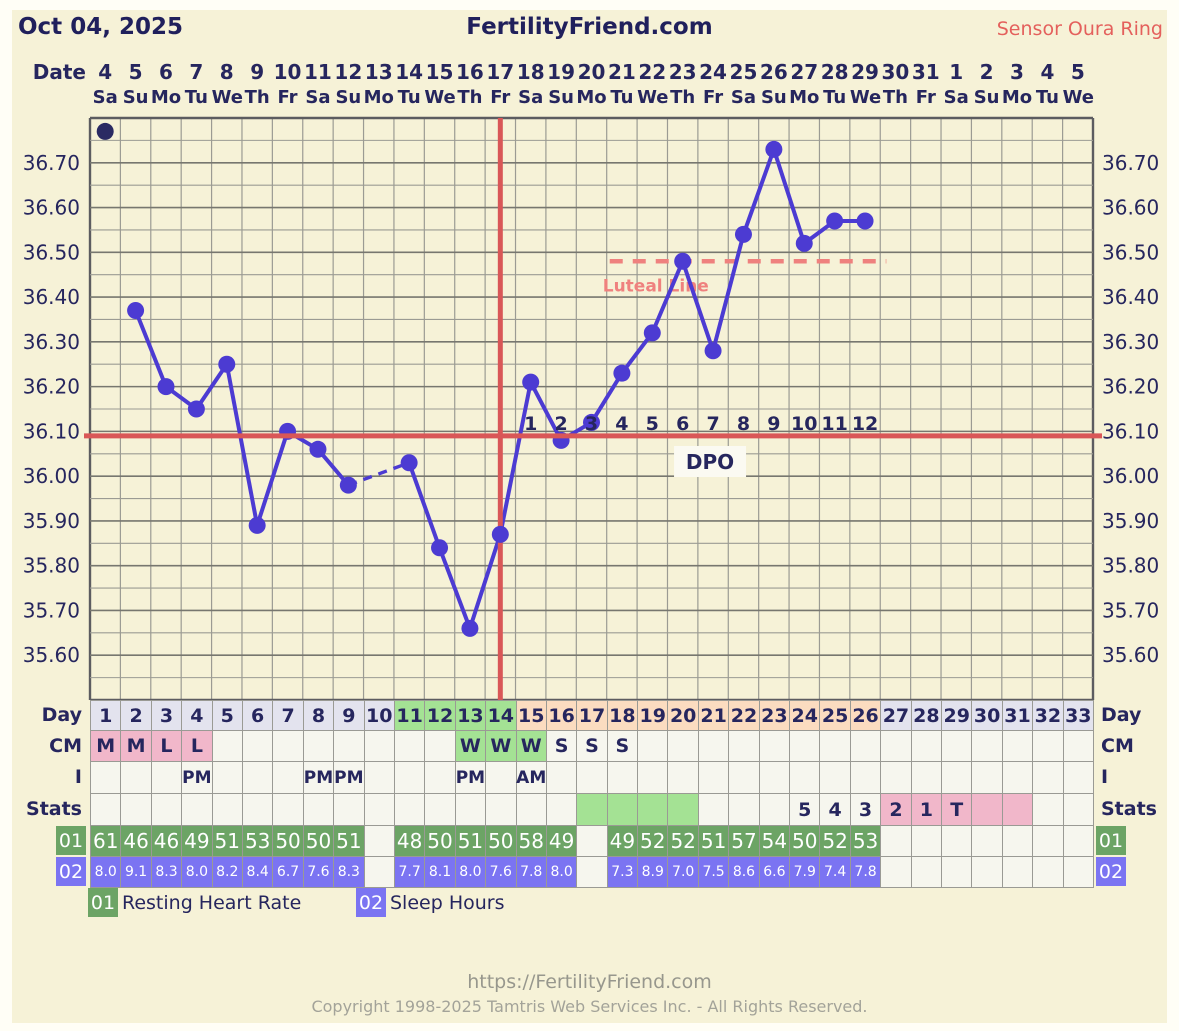  What do you see at coordinates (1017, 715) in the screenshot?
I see `day-cell-day-31: 31` at bounding box center [1017, 715].